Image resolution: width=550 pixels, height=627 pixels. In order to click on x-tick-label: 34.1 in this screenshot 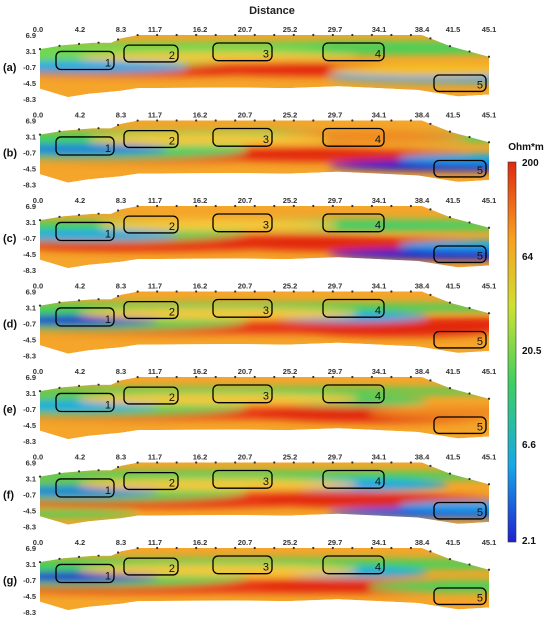, I will do `click(379, 457)`.